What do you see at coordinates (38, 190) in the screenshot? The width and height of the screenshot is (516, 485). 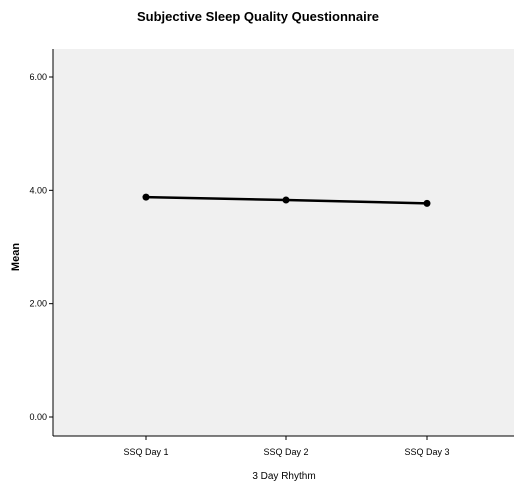 I see `y-tick-label: 4.00` at bounding box center [38, 190].